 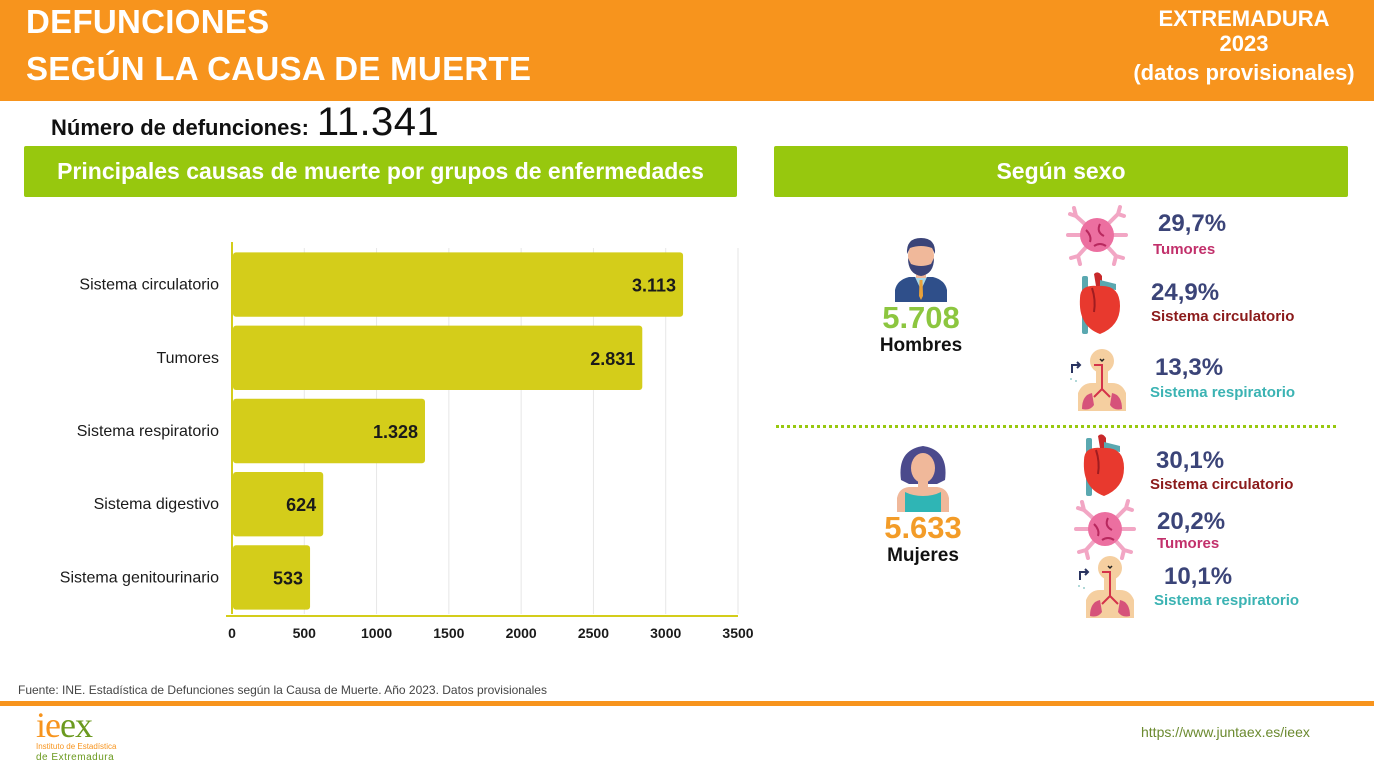 I want to click on logo-subtitle-1: Instituto de Estadística, so click(x=76, y=746).